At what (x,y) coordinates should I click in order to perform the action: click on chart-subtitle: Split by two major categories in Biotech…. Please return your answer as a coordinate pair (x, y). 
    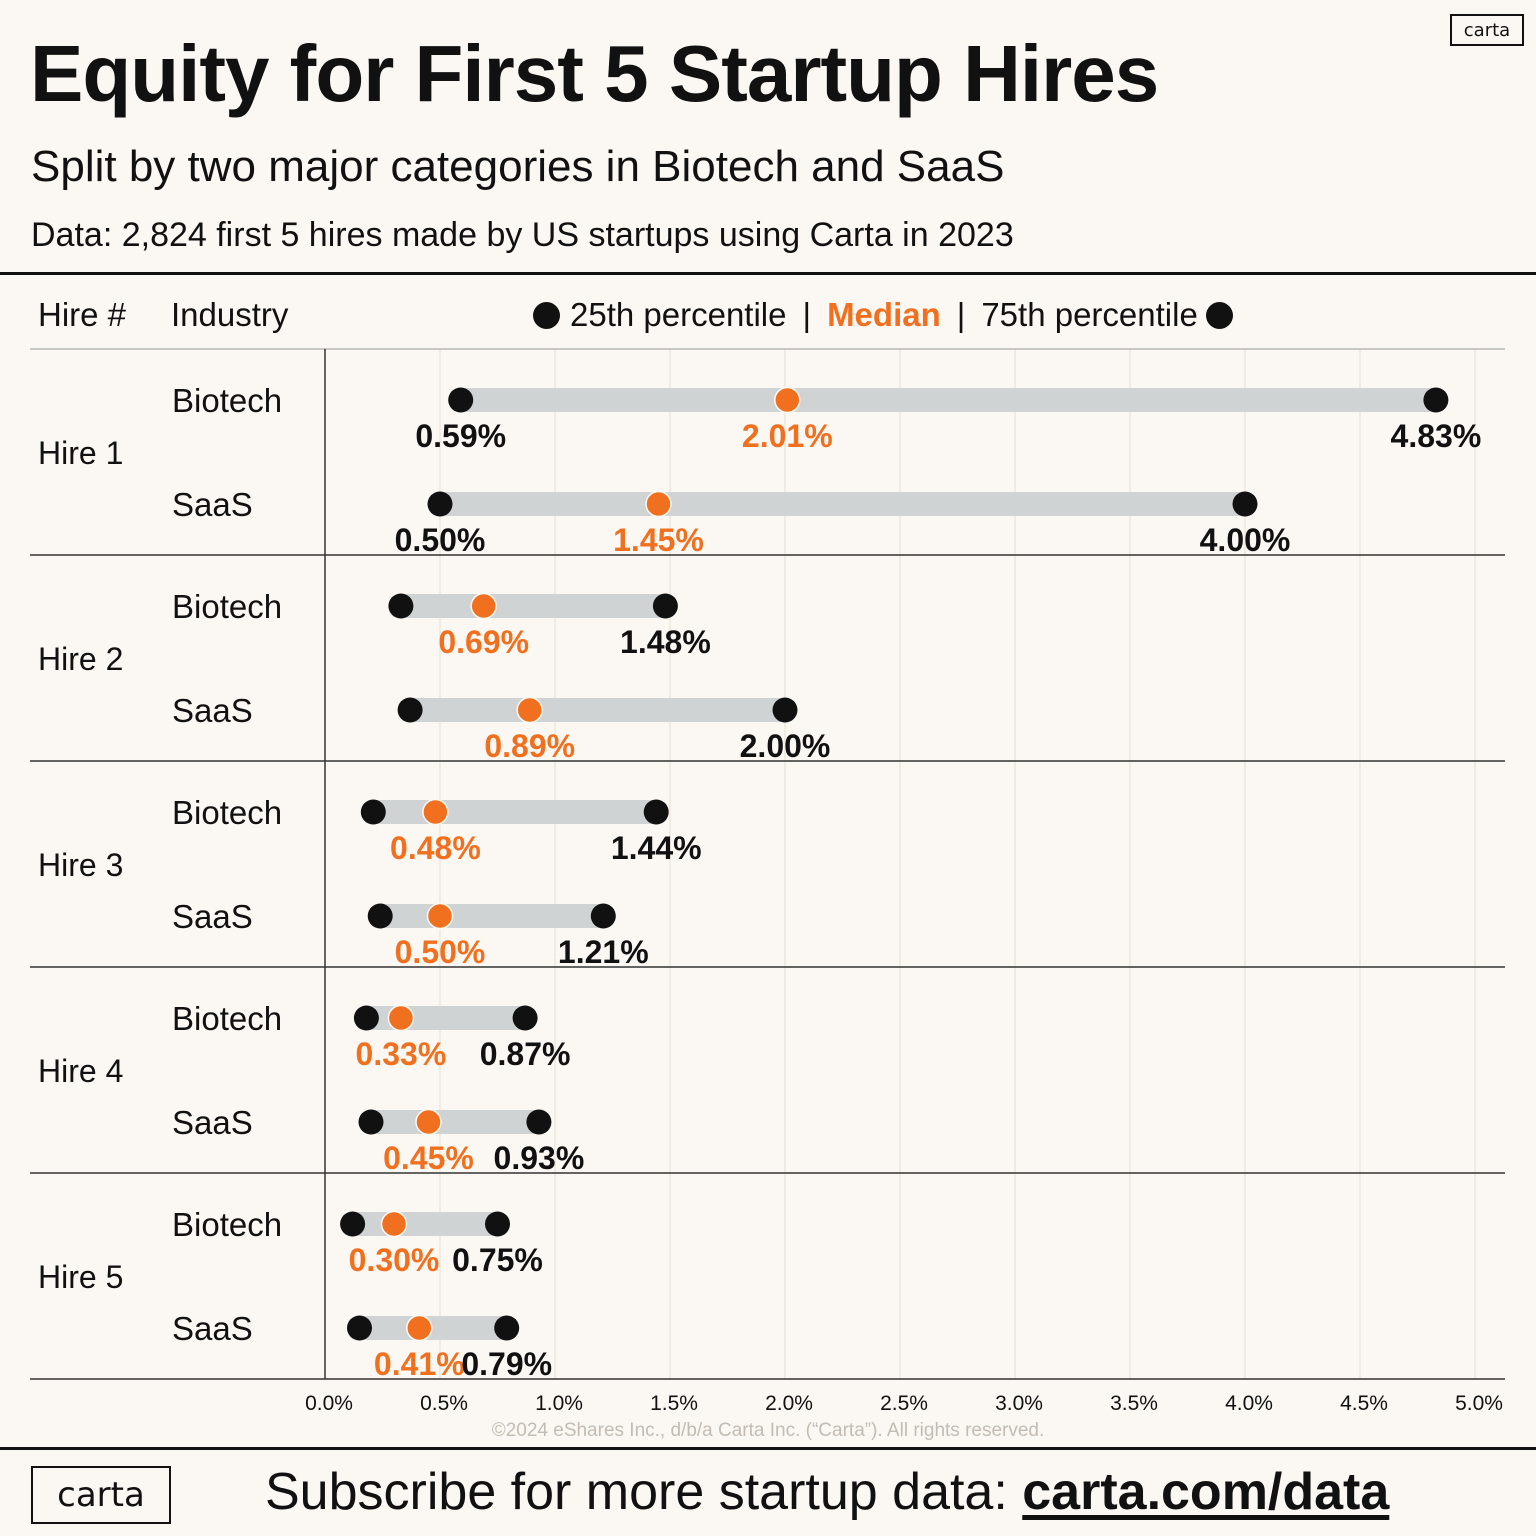
    Looking at the image, I should click on (518, 166).